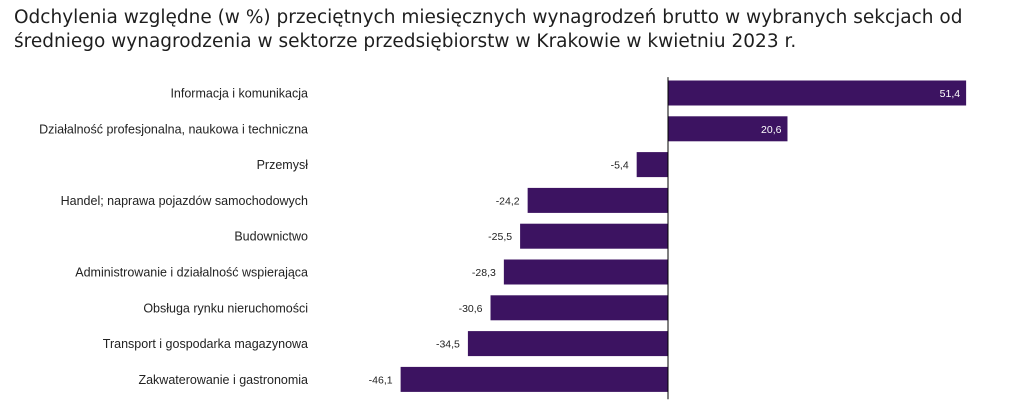  Describe the element at coordinates (471, 309) in the screenshot. I see `value-label: -30,6` at that location.